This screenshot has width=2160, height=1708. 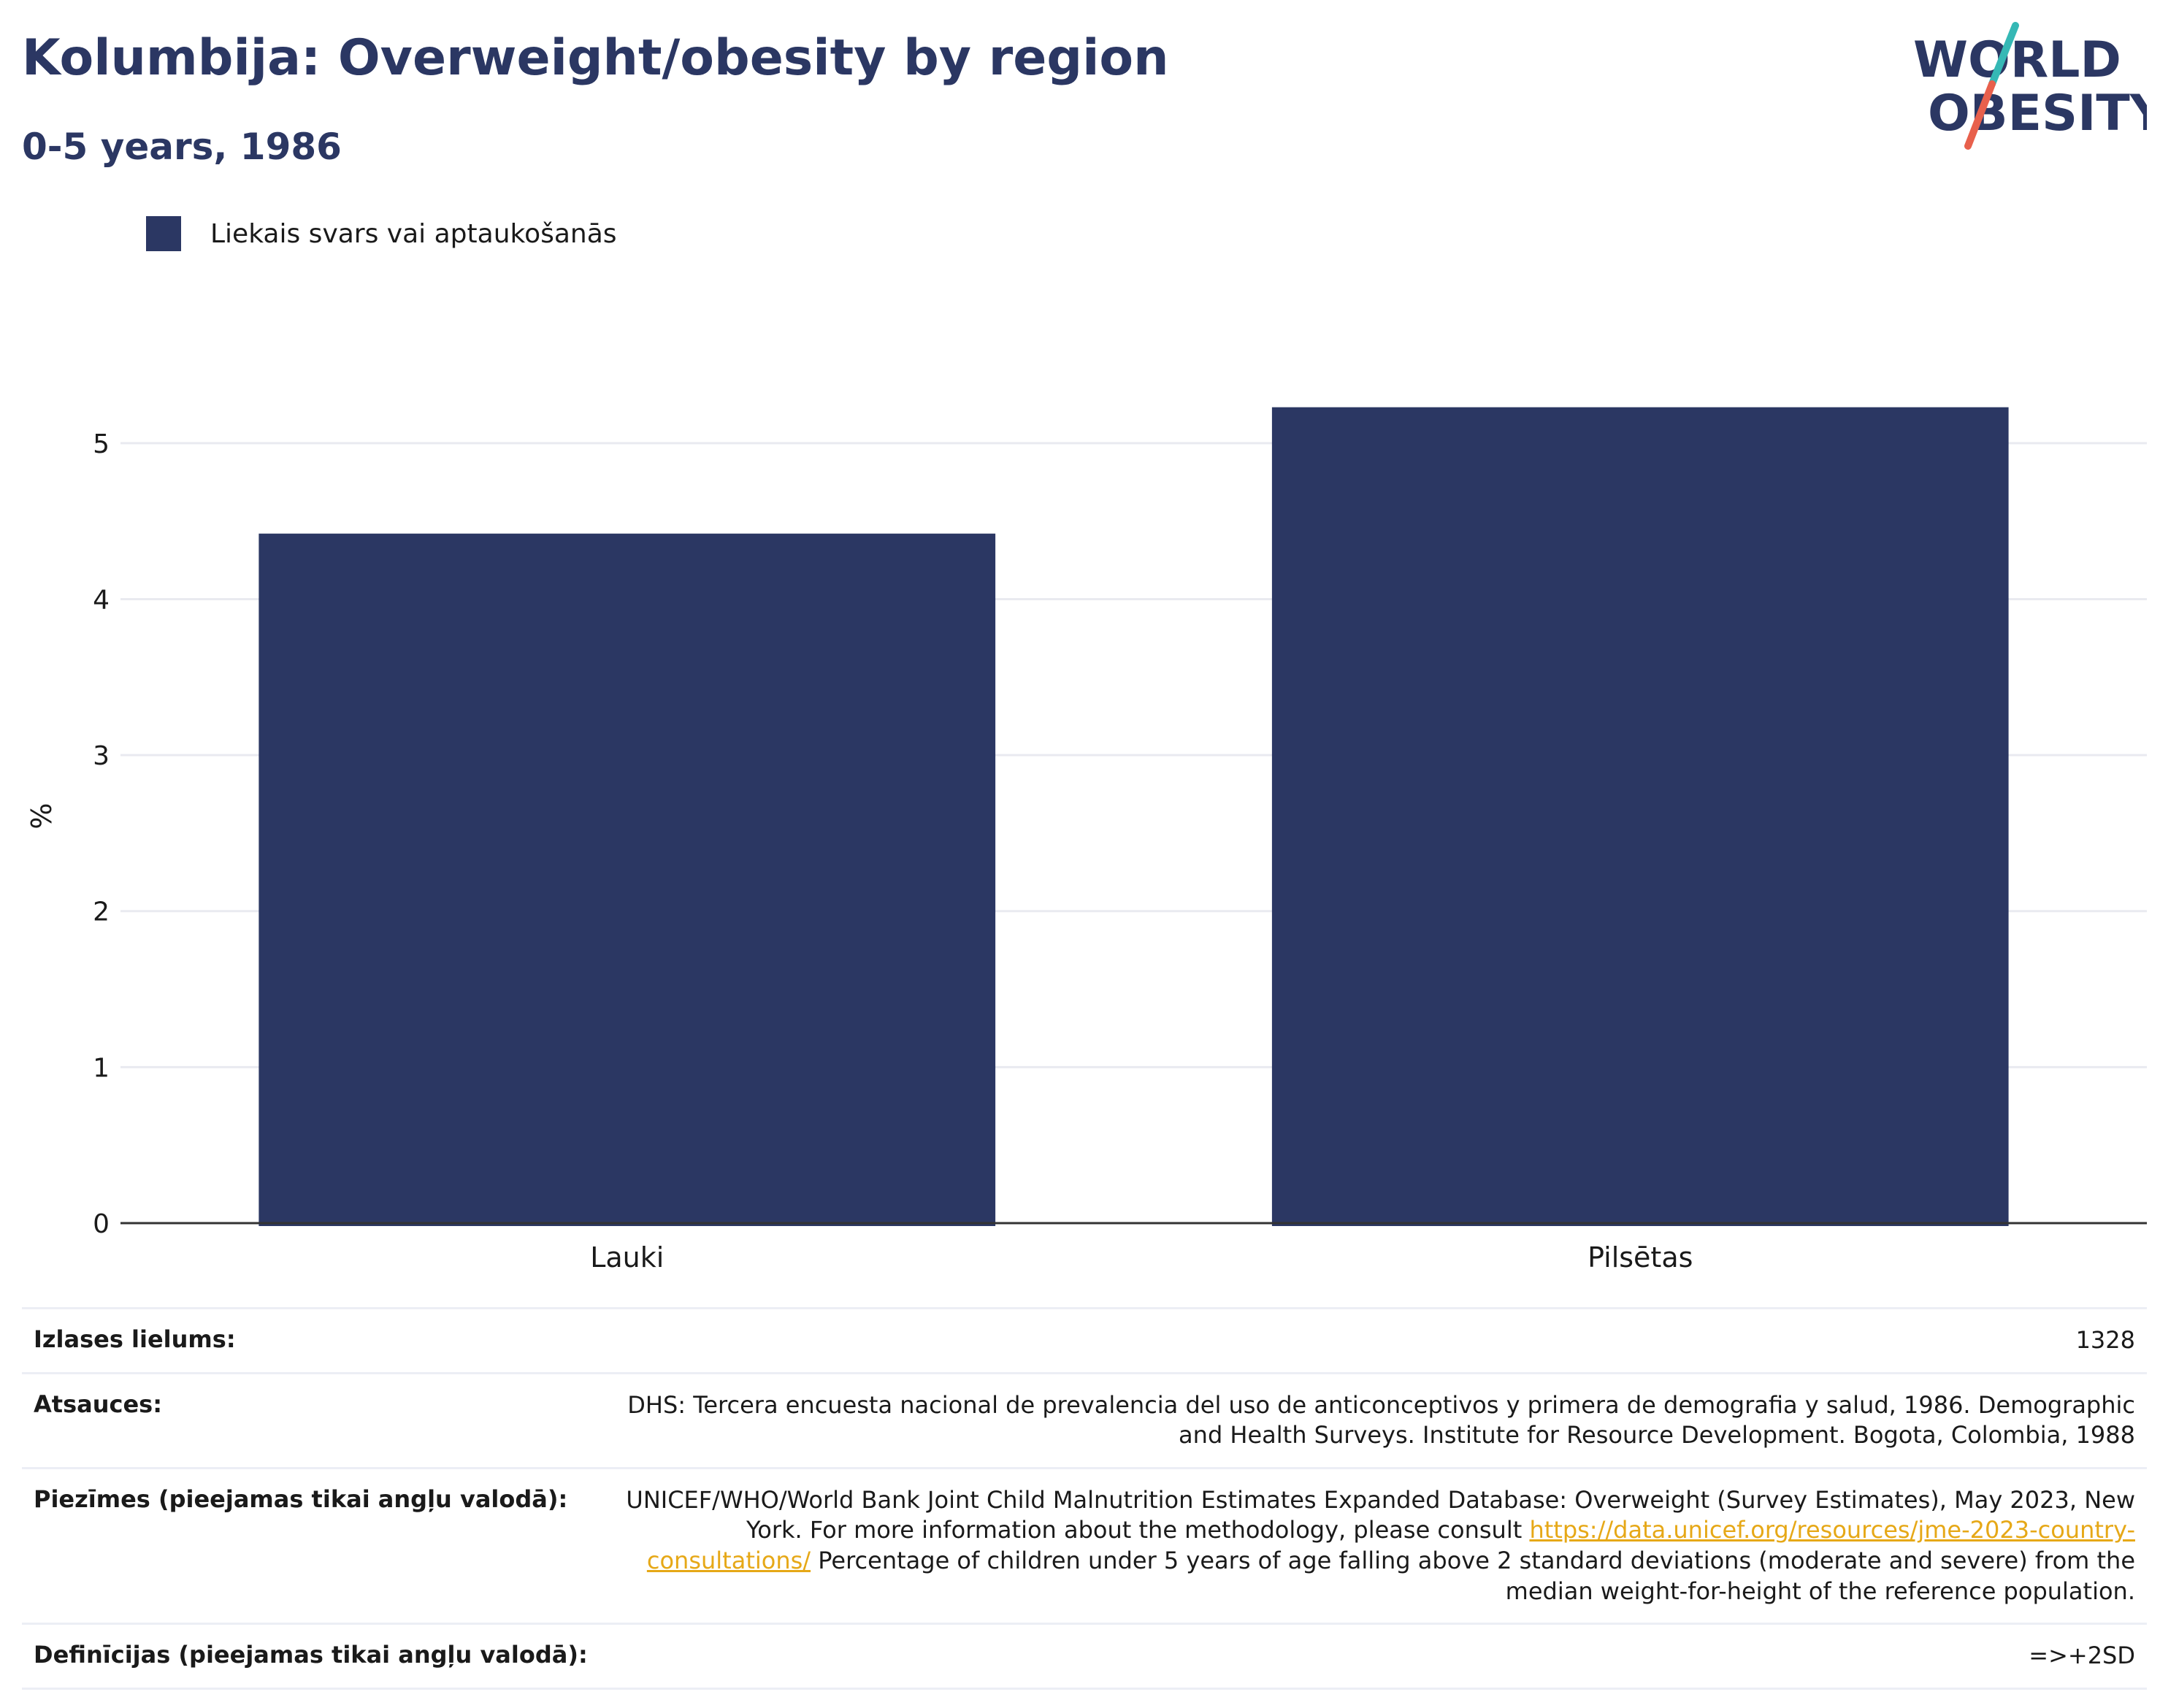 I want to click on logo-slash-coral, so click(x=1980, y=115).